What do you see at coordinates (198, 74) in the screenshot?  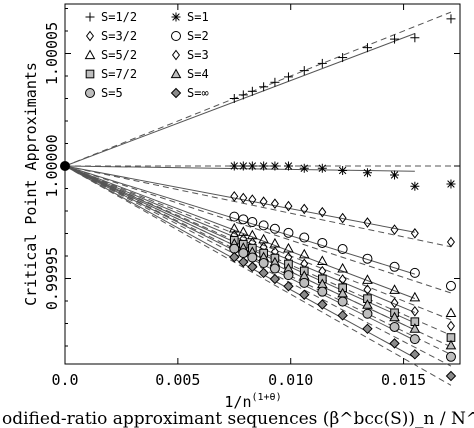 I see `legend-label: S=4` at bounding box center [198, 74].